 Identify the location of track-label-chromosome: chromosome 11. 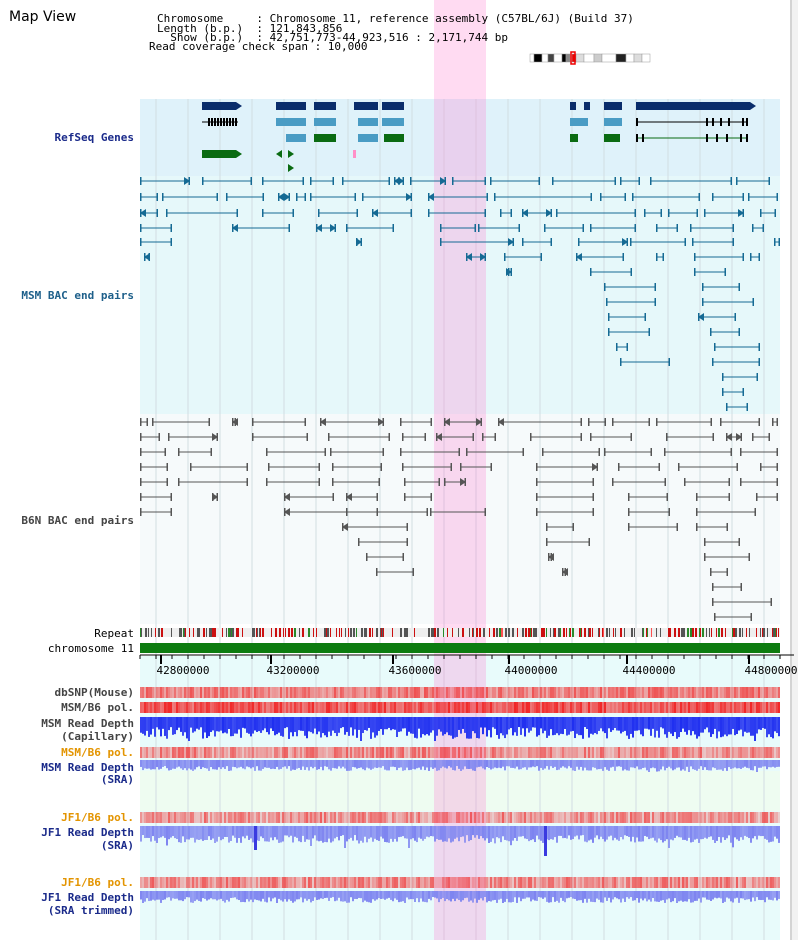
(90, 648).